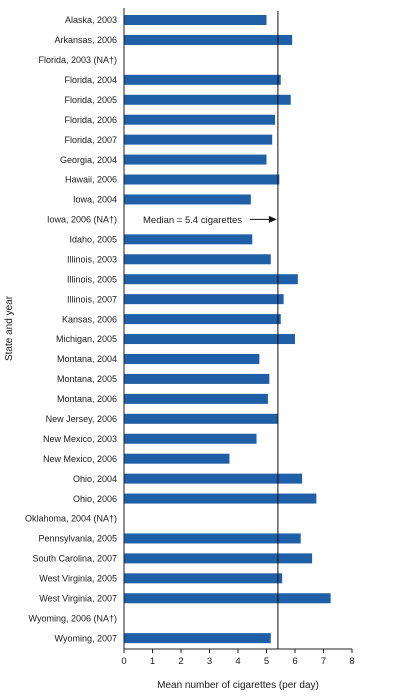 The height and width of the screenshot is (696, 408). Describe the element at coordinates (88, 160) in the screenshot. I see `category-label: Georgia, 2004` at that location.